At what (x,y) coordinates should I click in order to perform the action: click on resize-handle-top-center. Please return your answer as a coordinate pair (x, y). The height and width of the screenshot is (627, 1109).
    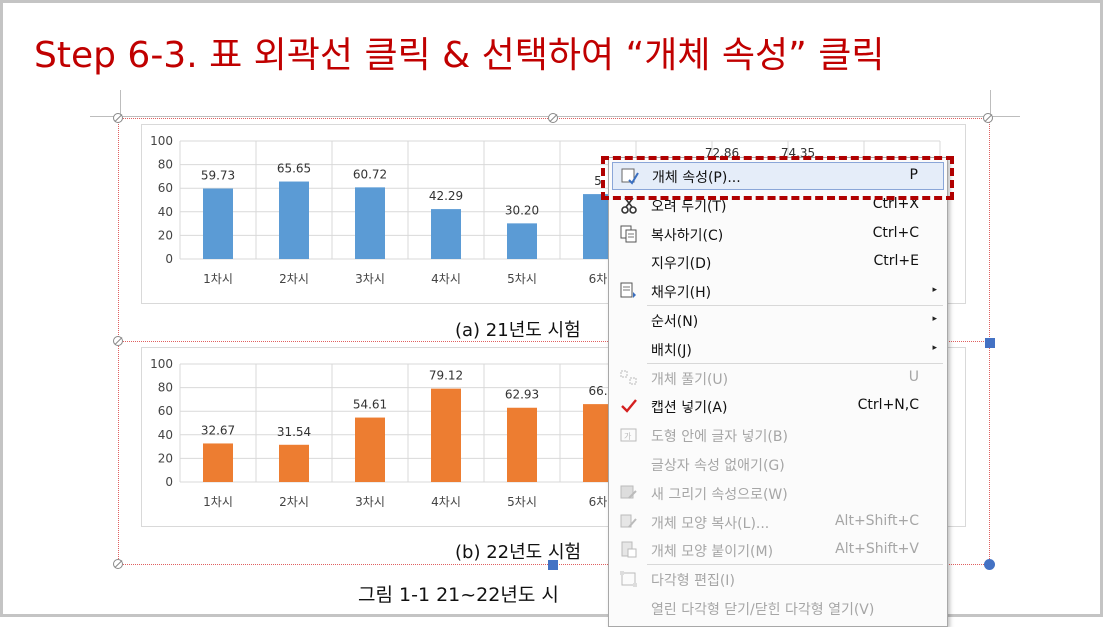
    Looking at the image, I should click on (553, 118).